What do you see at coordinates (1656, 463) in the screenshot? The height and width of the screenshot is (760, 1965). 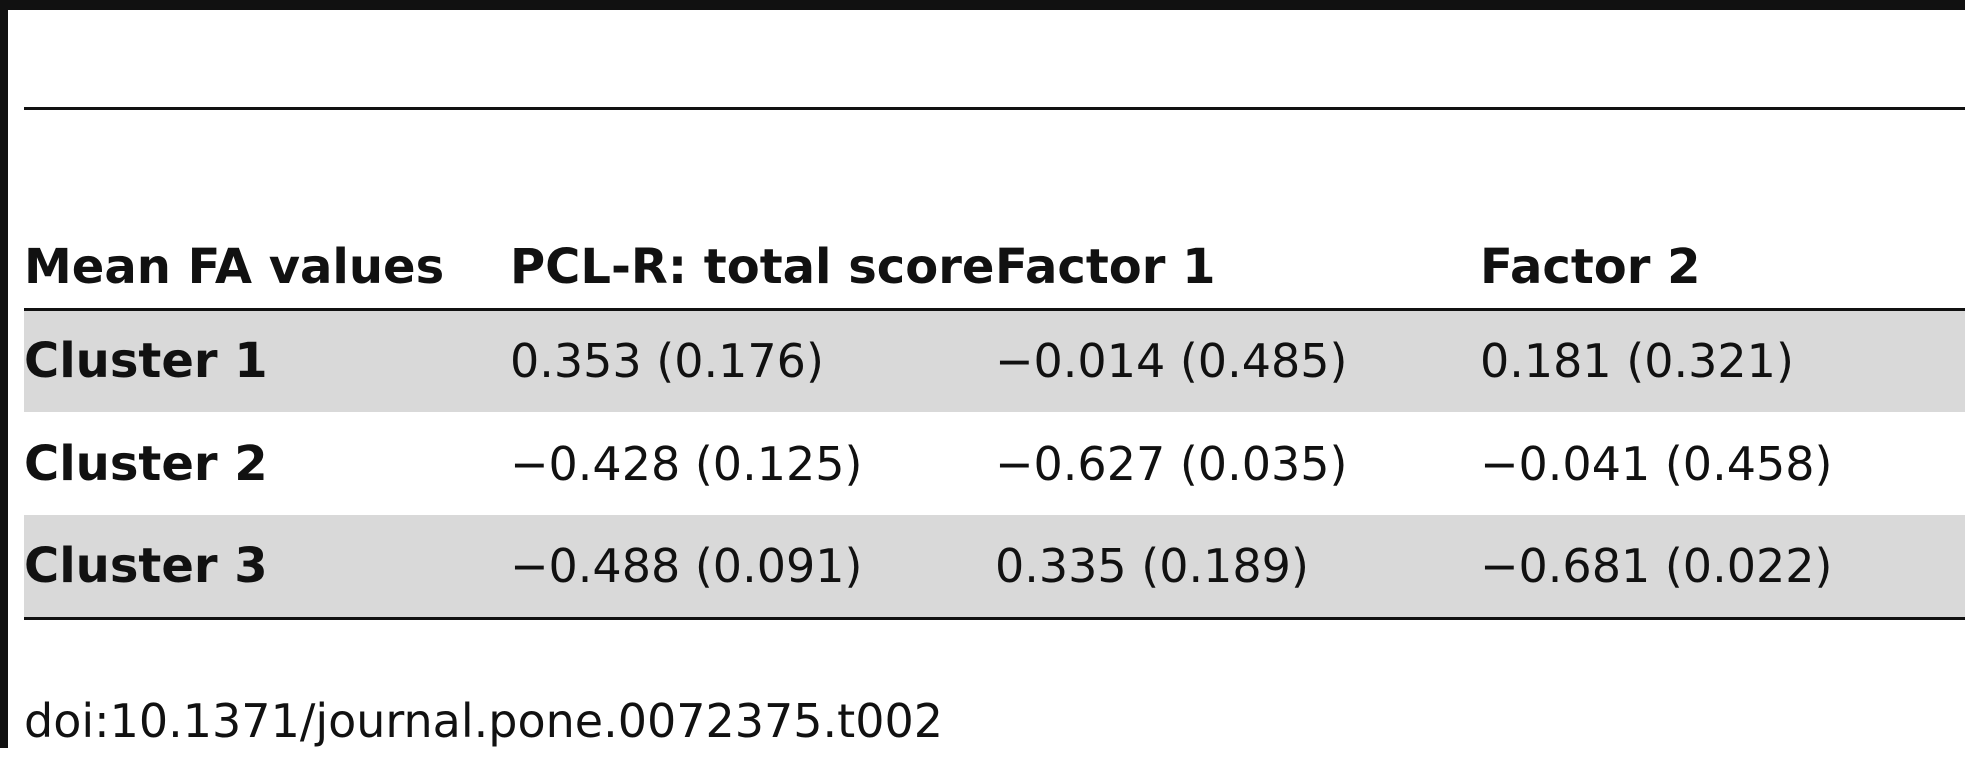 I see `table-cell: −0.041 (0.458)` at bounding box center [1656, 463].